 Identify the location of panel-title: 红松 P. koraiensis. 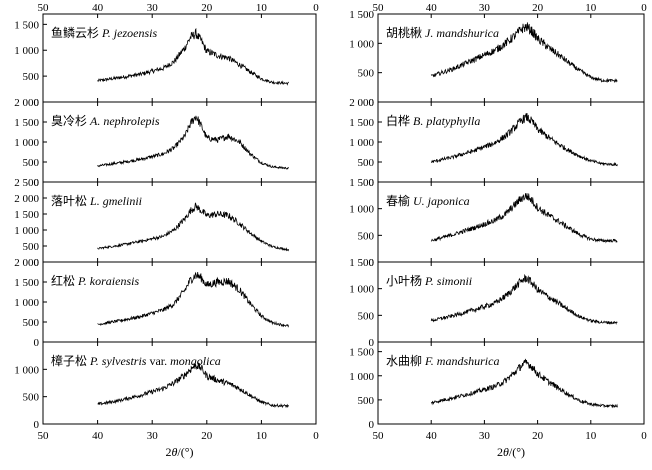
(95, 280).